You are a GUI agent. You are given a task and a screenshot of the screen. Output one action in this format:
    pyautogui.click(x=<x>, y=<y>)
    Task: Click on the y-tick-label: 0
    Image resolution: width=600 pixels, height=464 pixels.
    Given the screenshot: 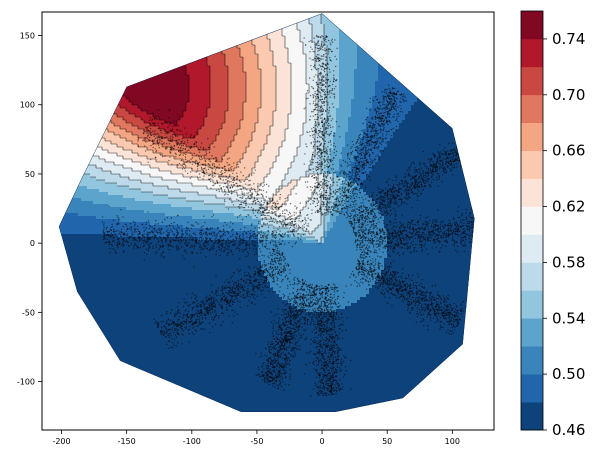 What is the action you would take?
    pyautogui.click(x=32, y=243)
    